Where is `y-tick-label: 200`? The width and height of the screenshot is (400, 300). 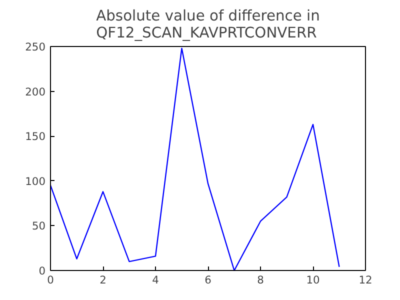 y-tick-label: 200 is located at coordinates (35, 91).